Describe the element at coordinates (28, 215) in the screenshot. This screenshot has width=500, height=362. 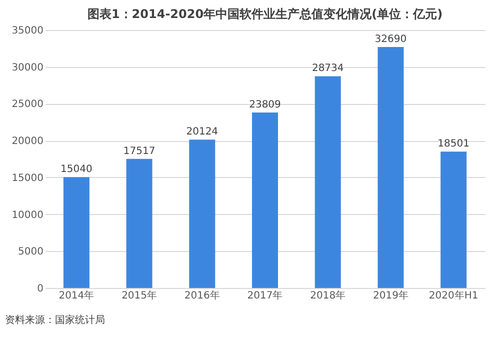
I see `y-tick-label: 10000` at that location.